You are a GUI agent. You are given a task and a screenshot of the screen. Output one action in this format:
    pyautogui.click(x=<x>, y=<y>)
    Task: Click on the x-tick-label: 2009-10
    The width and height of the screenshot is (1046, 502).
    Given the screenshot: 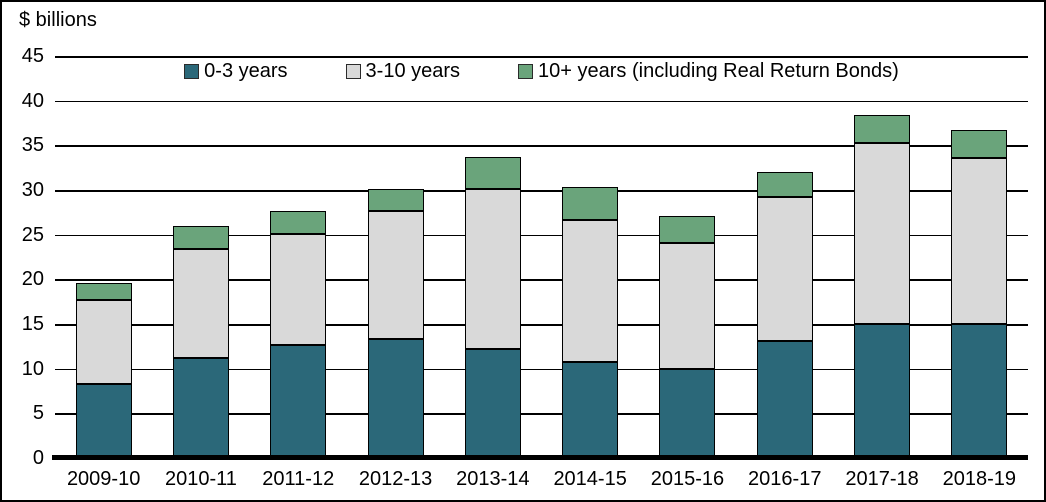 What is the action you would take?
    pyautogui.click(x=103, y=479)
    